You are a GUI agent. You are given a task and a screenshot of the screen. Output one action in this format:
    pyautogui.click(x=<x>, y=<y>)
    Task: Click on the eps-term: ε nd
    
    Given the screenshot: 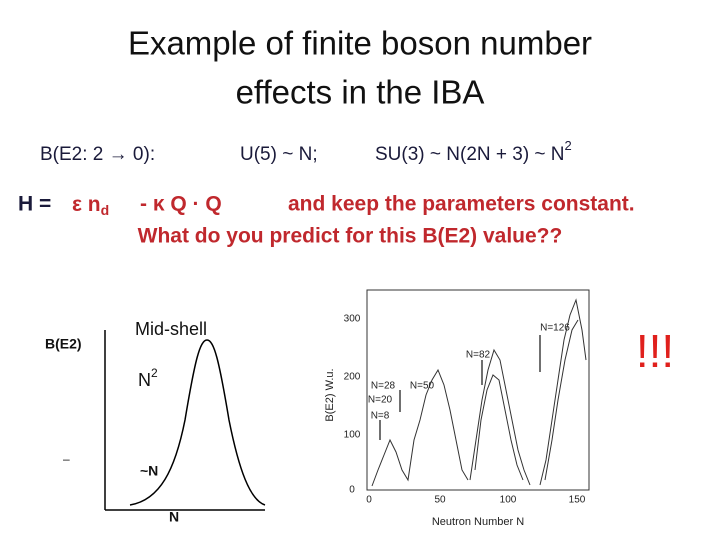 What is the action you would take?
    pyautogui.click(x=90, y=205)
    